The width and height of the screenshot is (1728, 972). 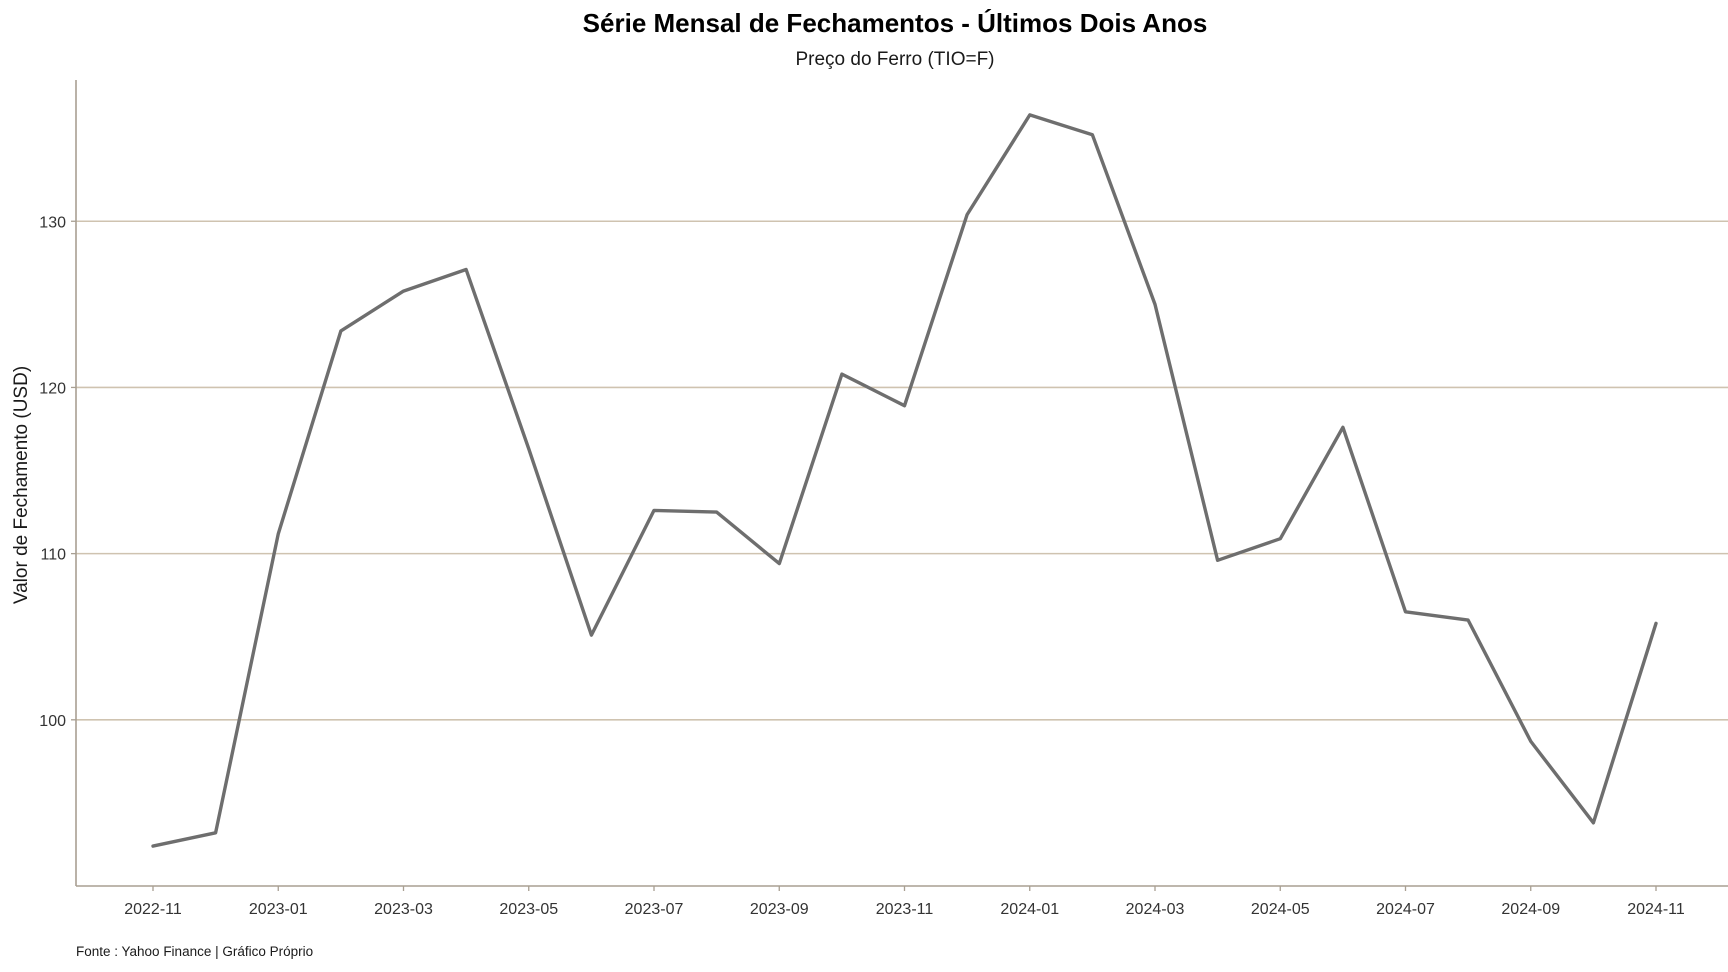 I want to click on y-tick-label: 100, so click(x=52, y=721).